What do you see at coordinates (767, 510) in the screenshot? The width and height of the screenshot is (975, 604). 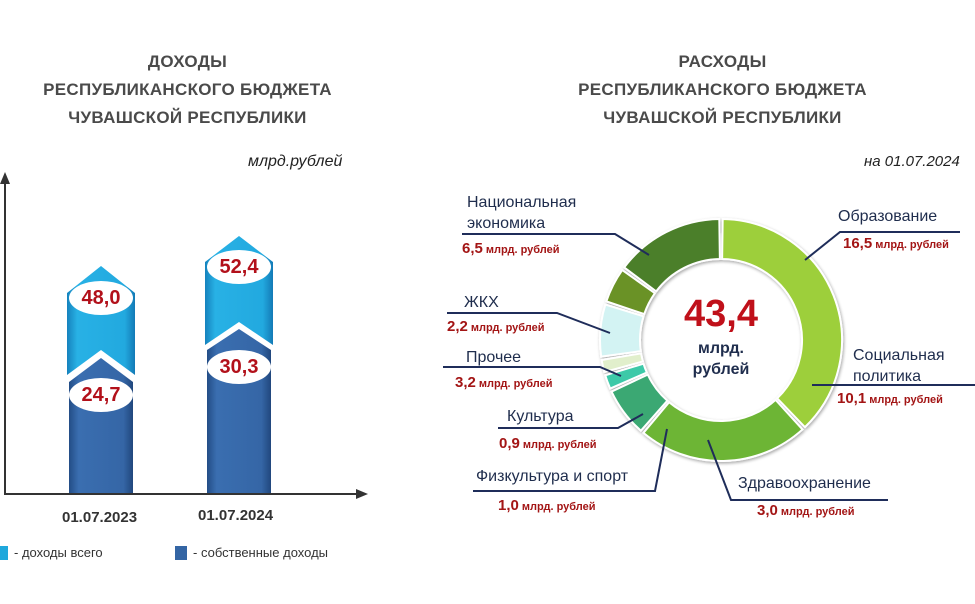 I see `segment-value-health-number: 3,0` at bounding box center [767, 510].